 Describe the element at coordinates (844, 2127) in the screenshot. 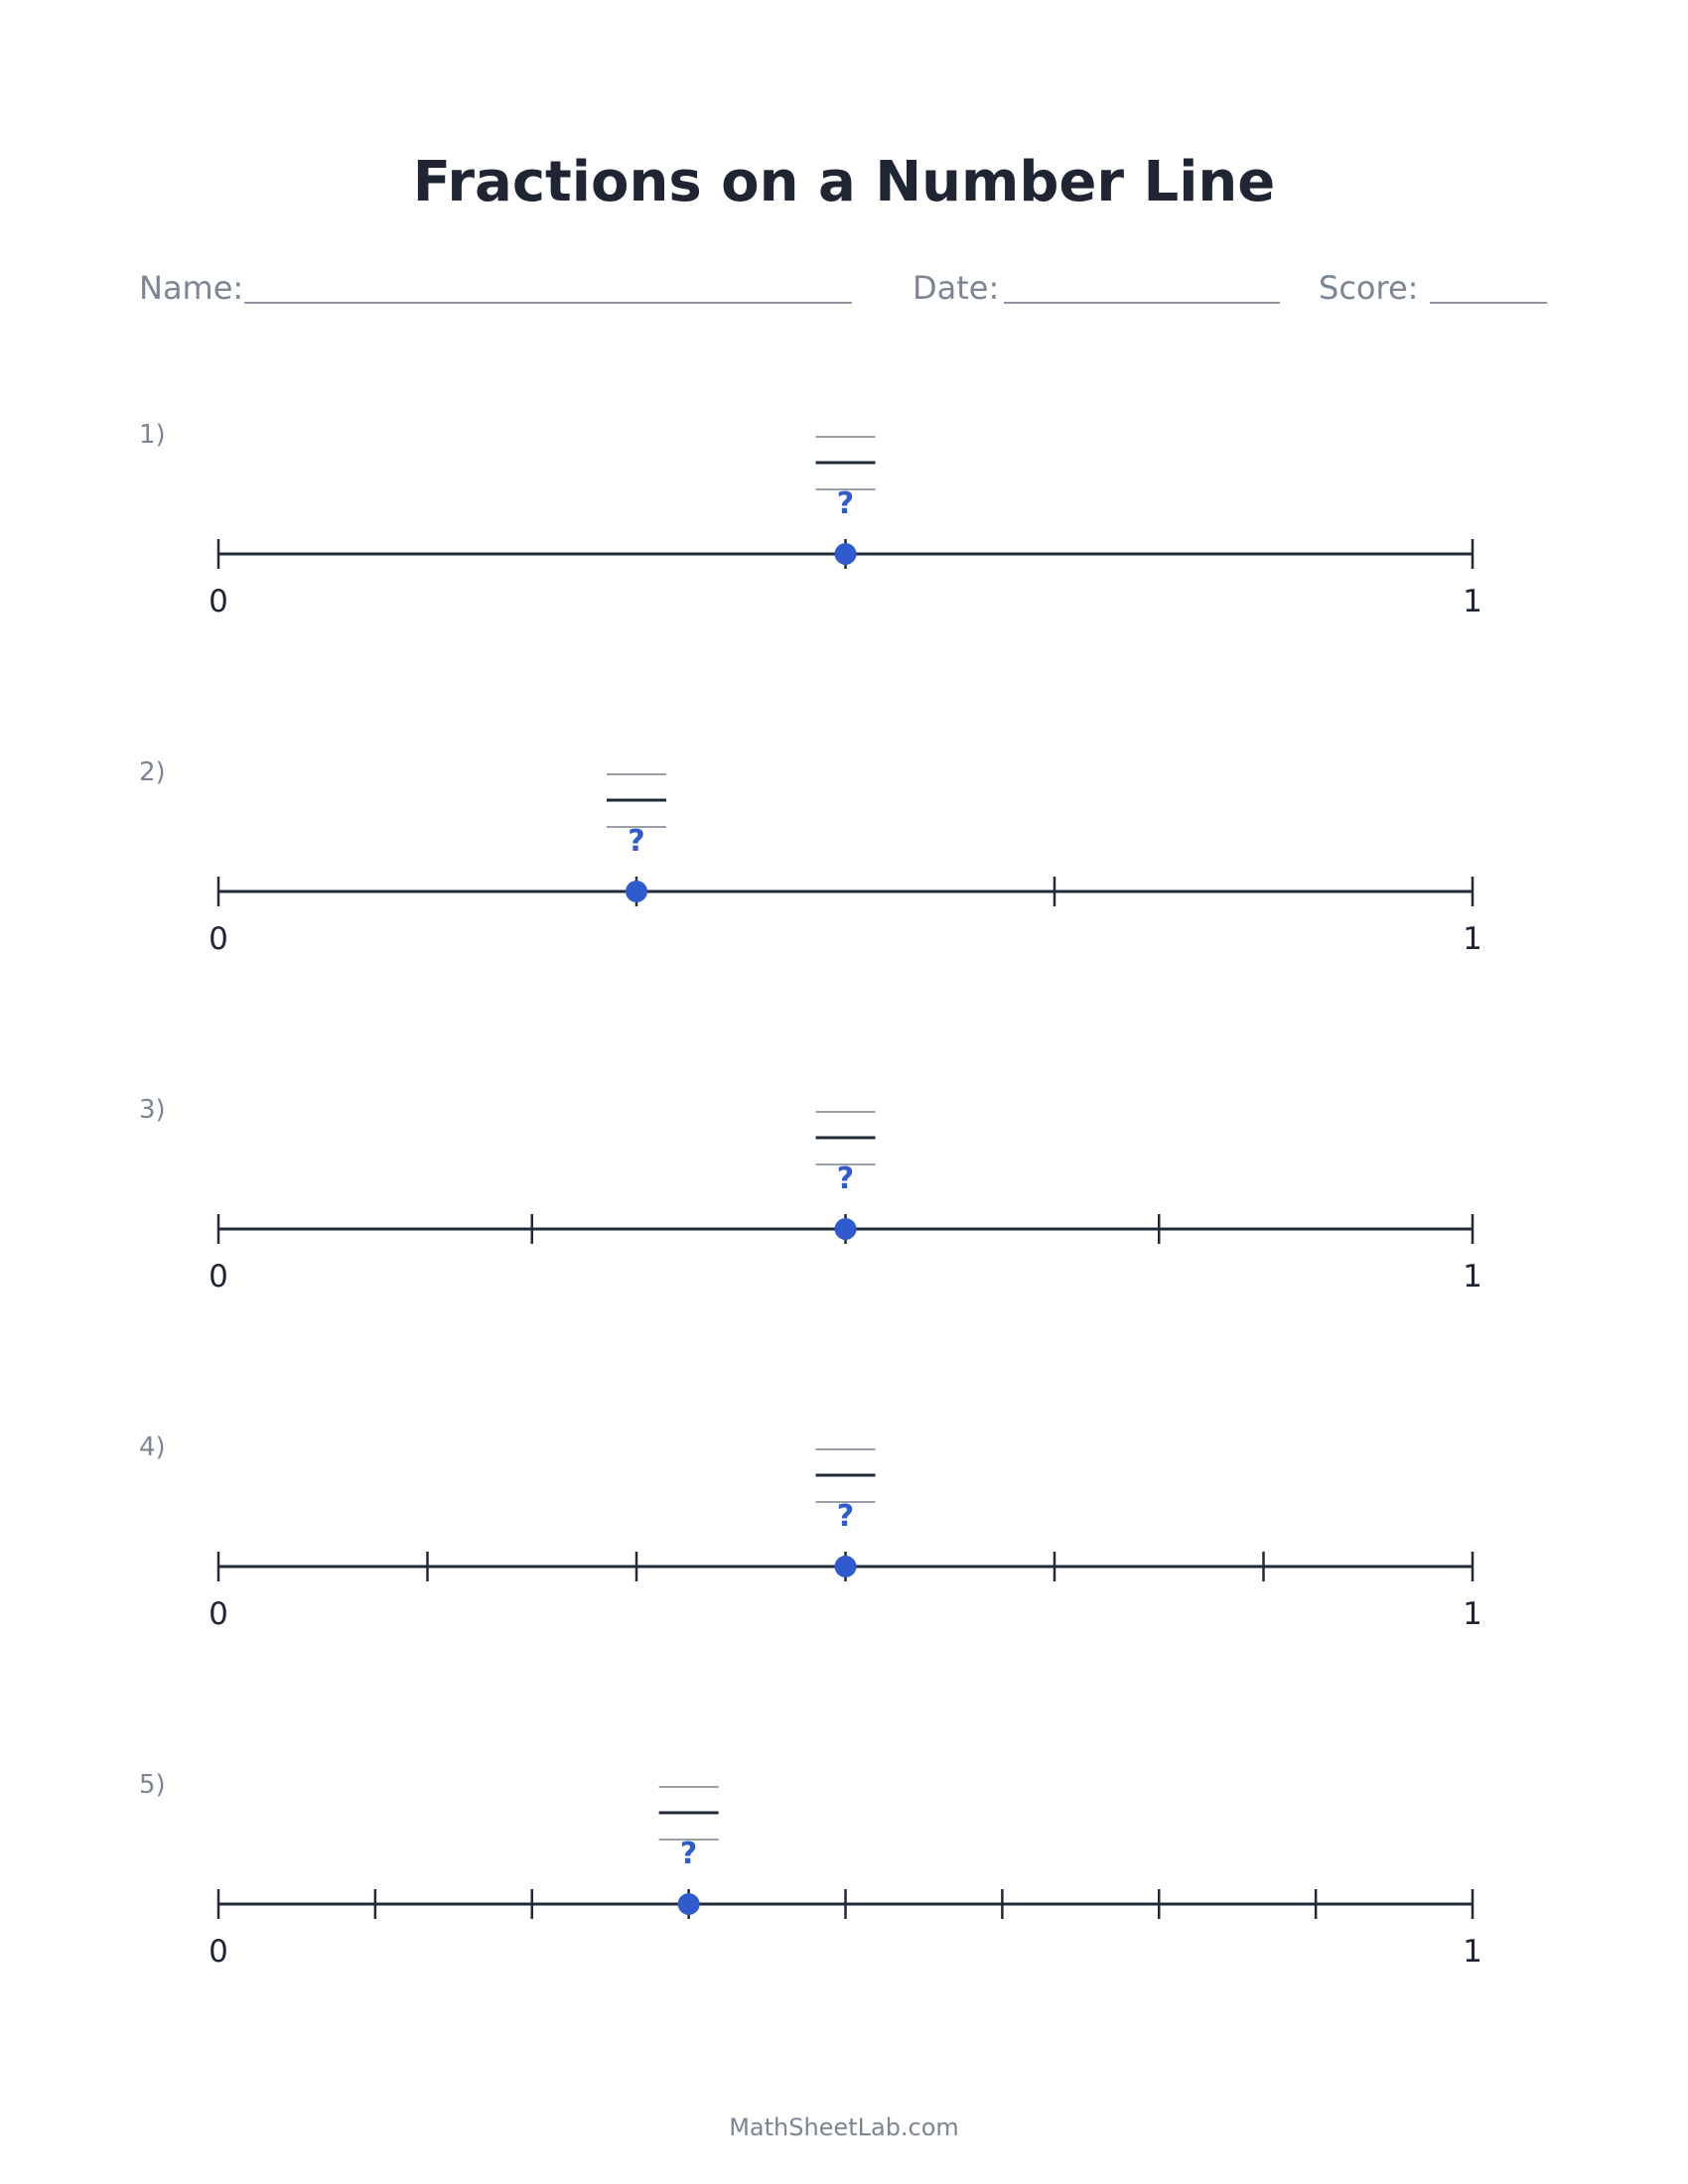

I see `footer-brand: MathSheetLab.com` at that location.